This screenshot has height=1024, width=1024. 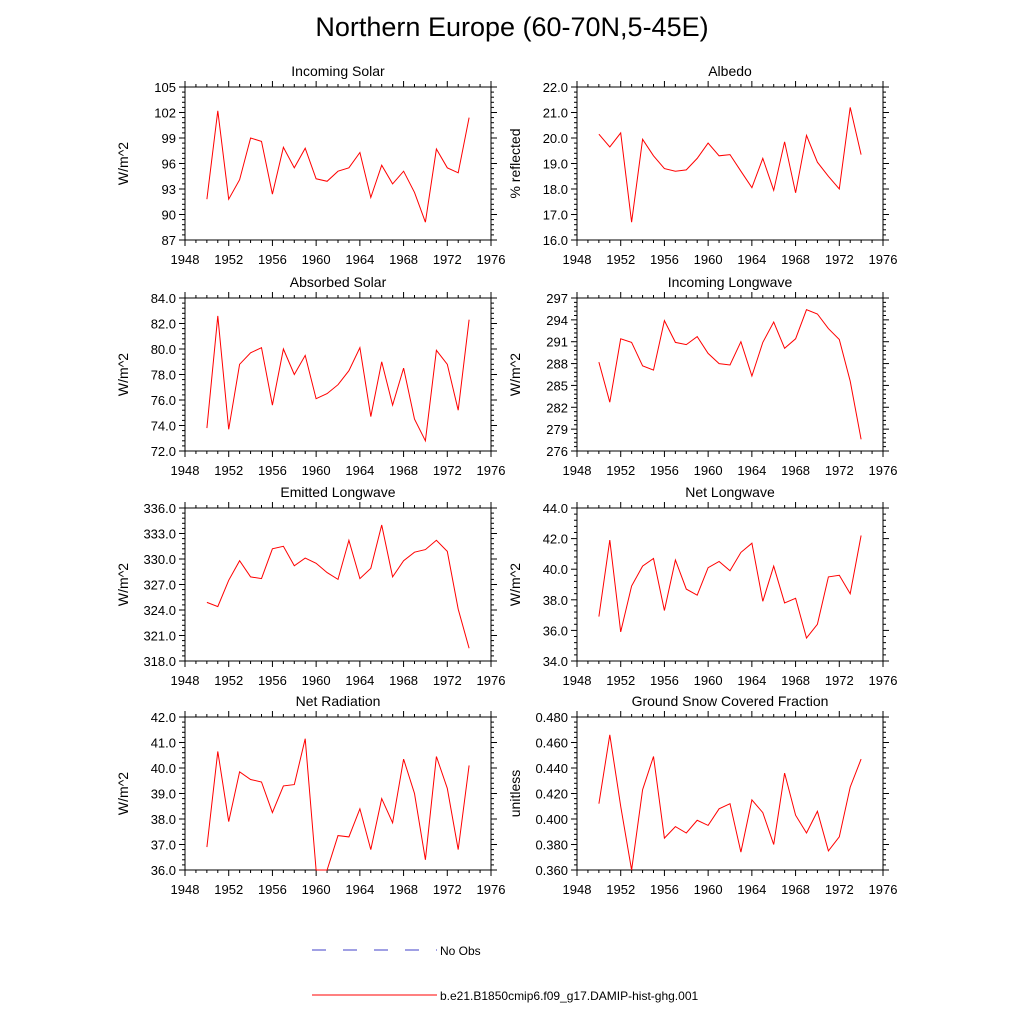 I want to click on y-tick-label: 41.0, so click(x=163, y=743).